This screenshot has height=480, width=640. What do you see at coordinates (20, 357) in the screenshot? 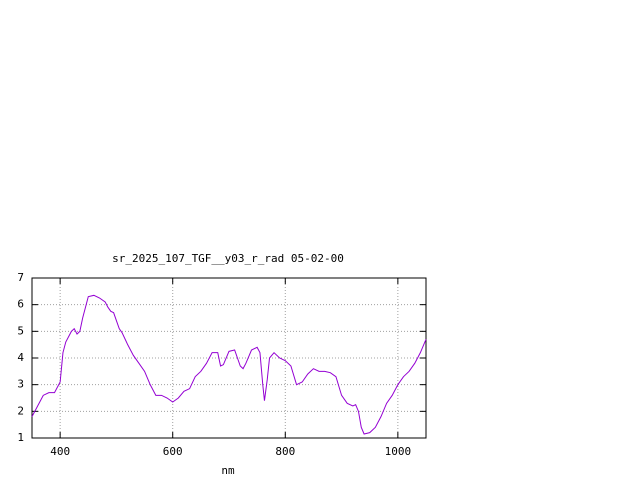
I see `y-tick-label: 4` at bounding box center [20, 357].